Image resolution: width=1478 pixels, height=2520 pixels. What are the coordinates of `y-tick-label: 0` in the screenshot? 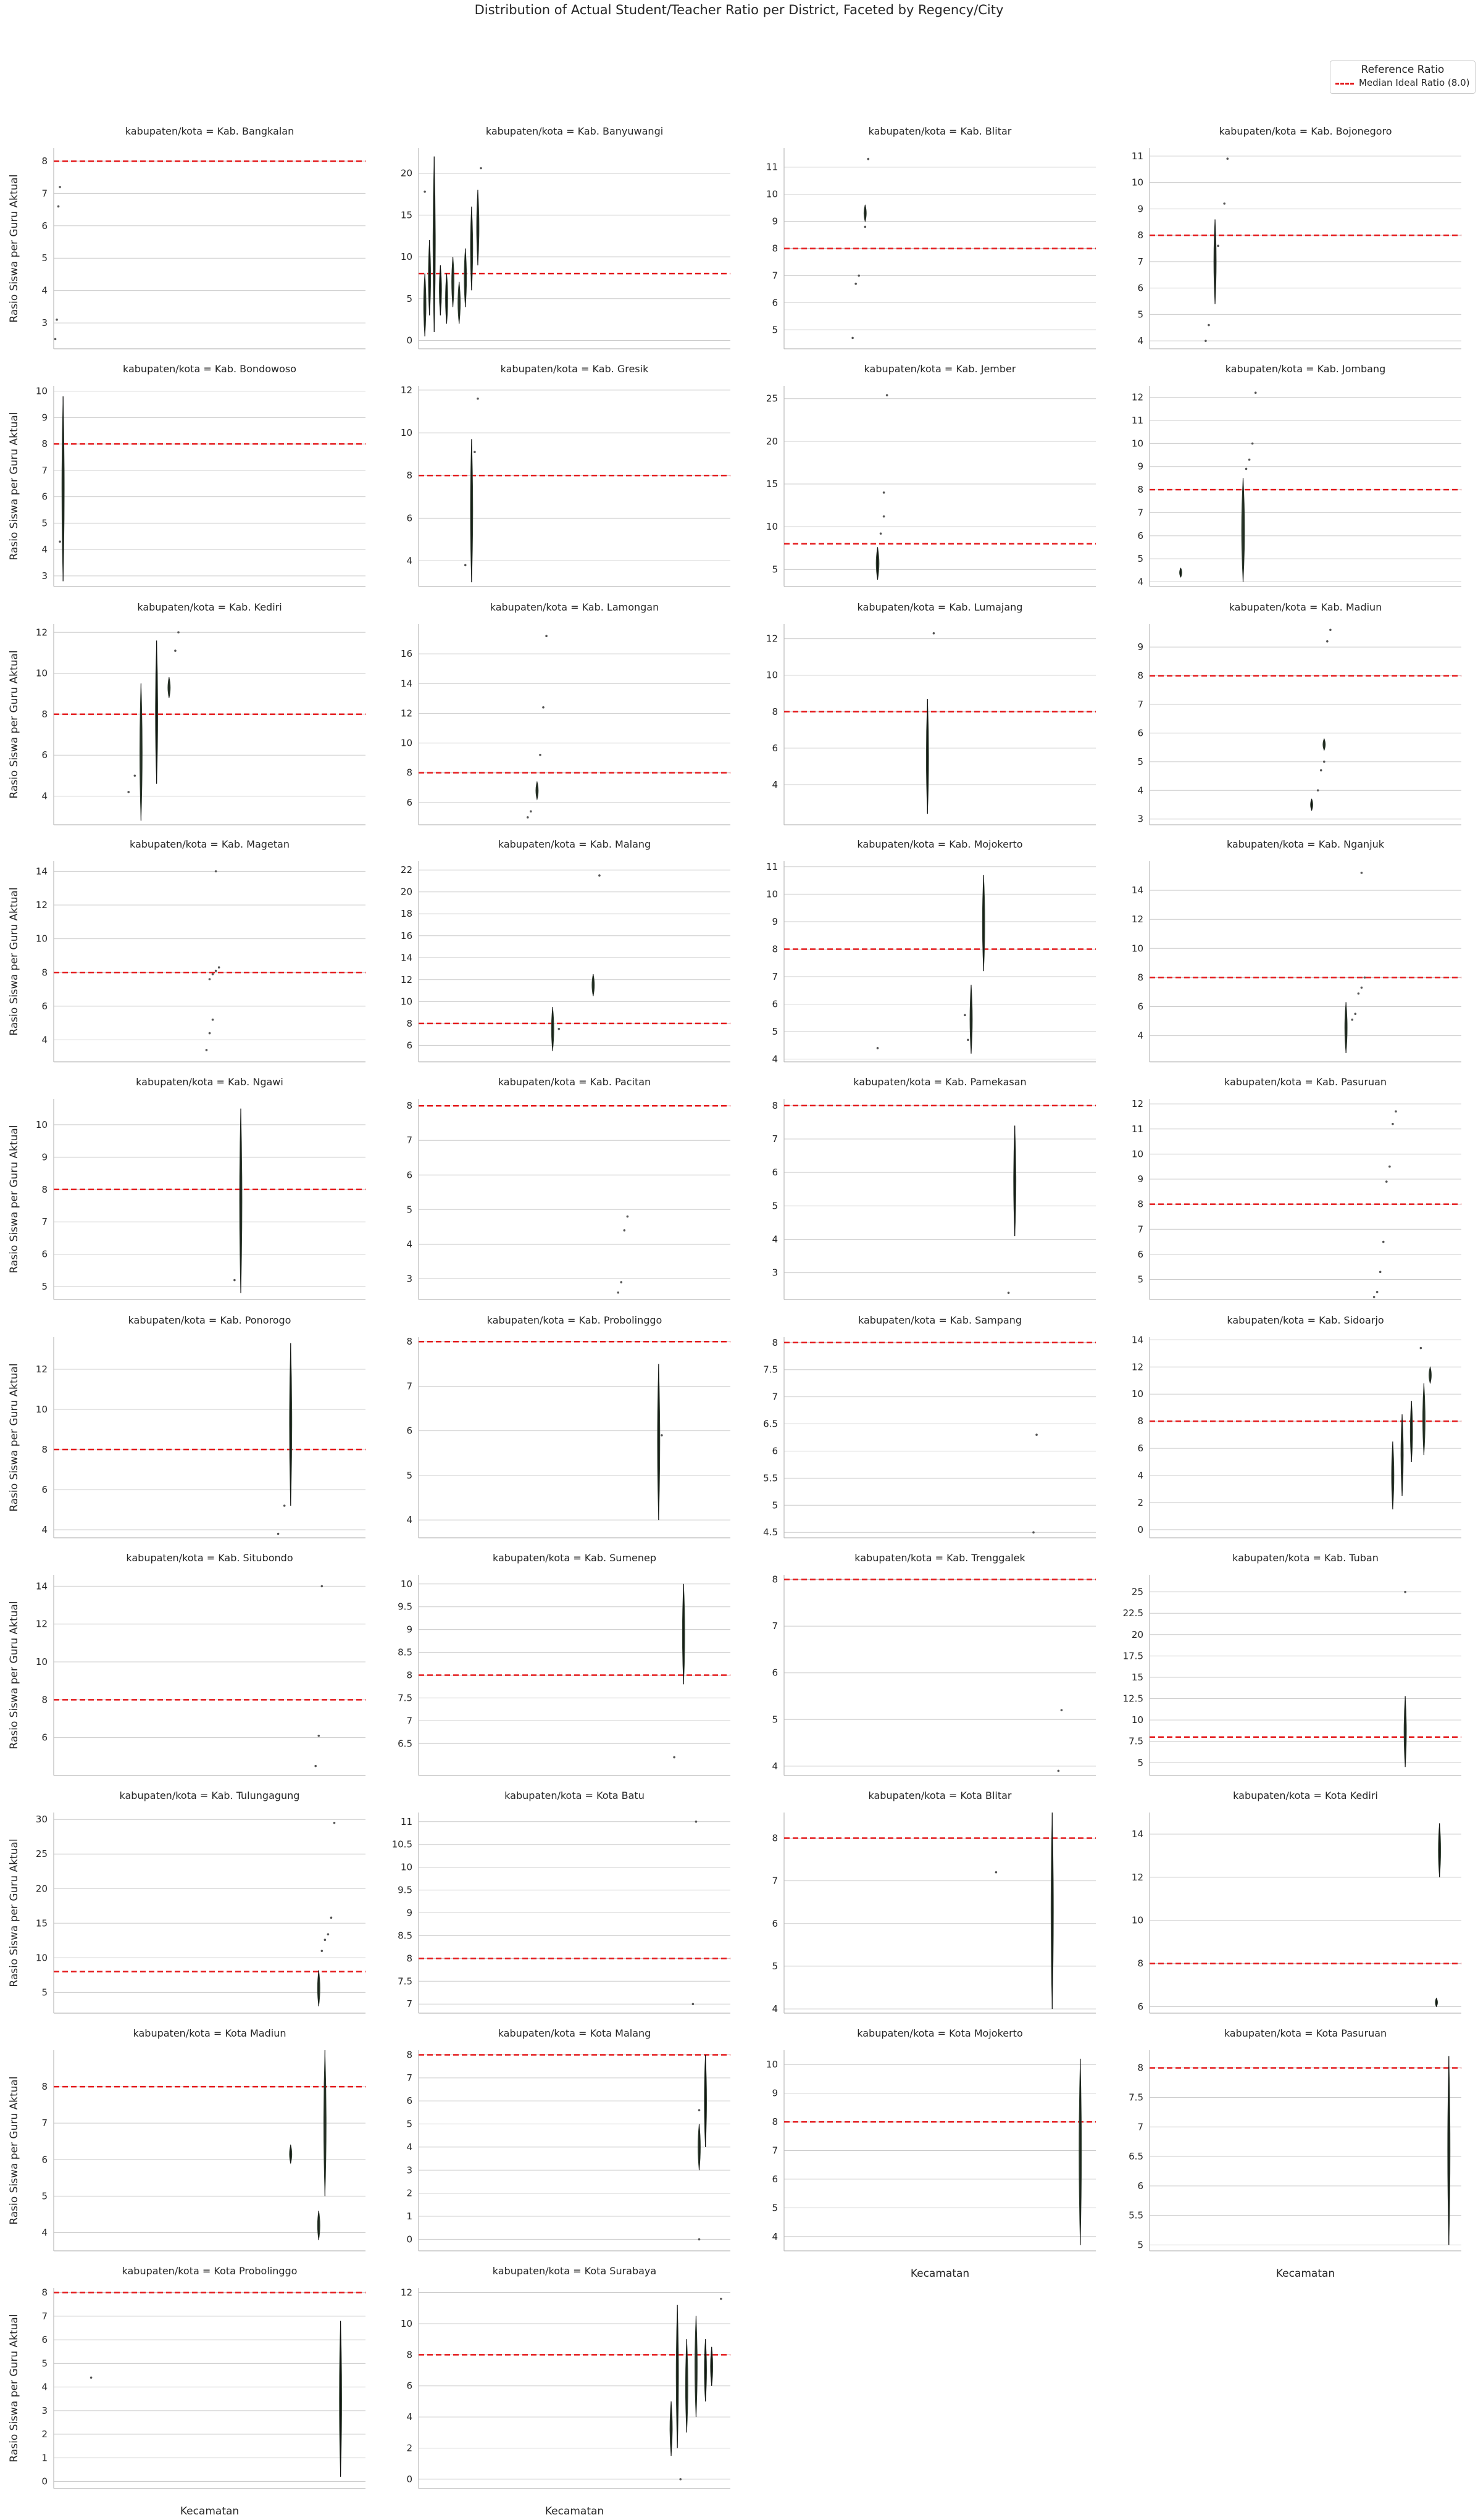 It's located at (44, 2481).